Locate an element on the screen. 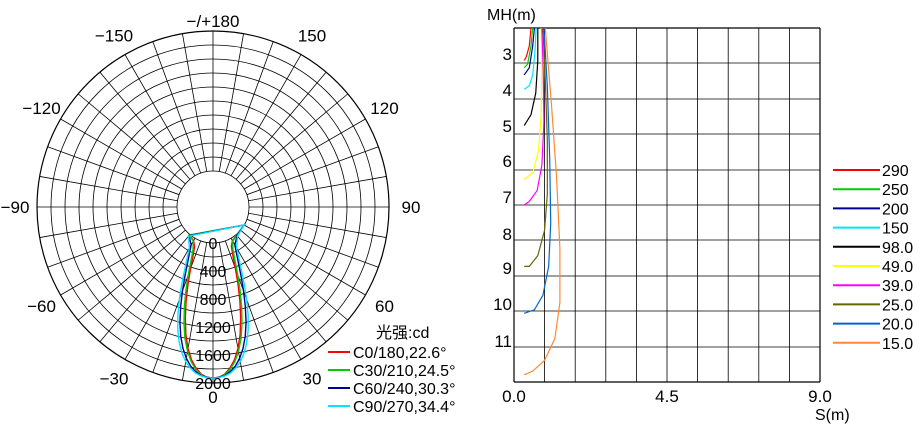  polar-radial-tick-label: 1600 is located at coordinates (213, 356).